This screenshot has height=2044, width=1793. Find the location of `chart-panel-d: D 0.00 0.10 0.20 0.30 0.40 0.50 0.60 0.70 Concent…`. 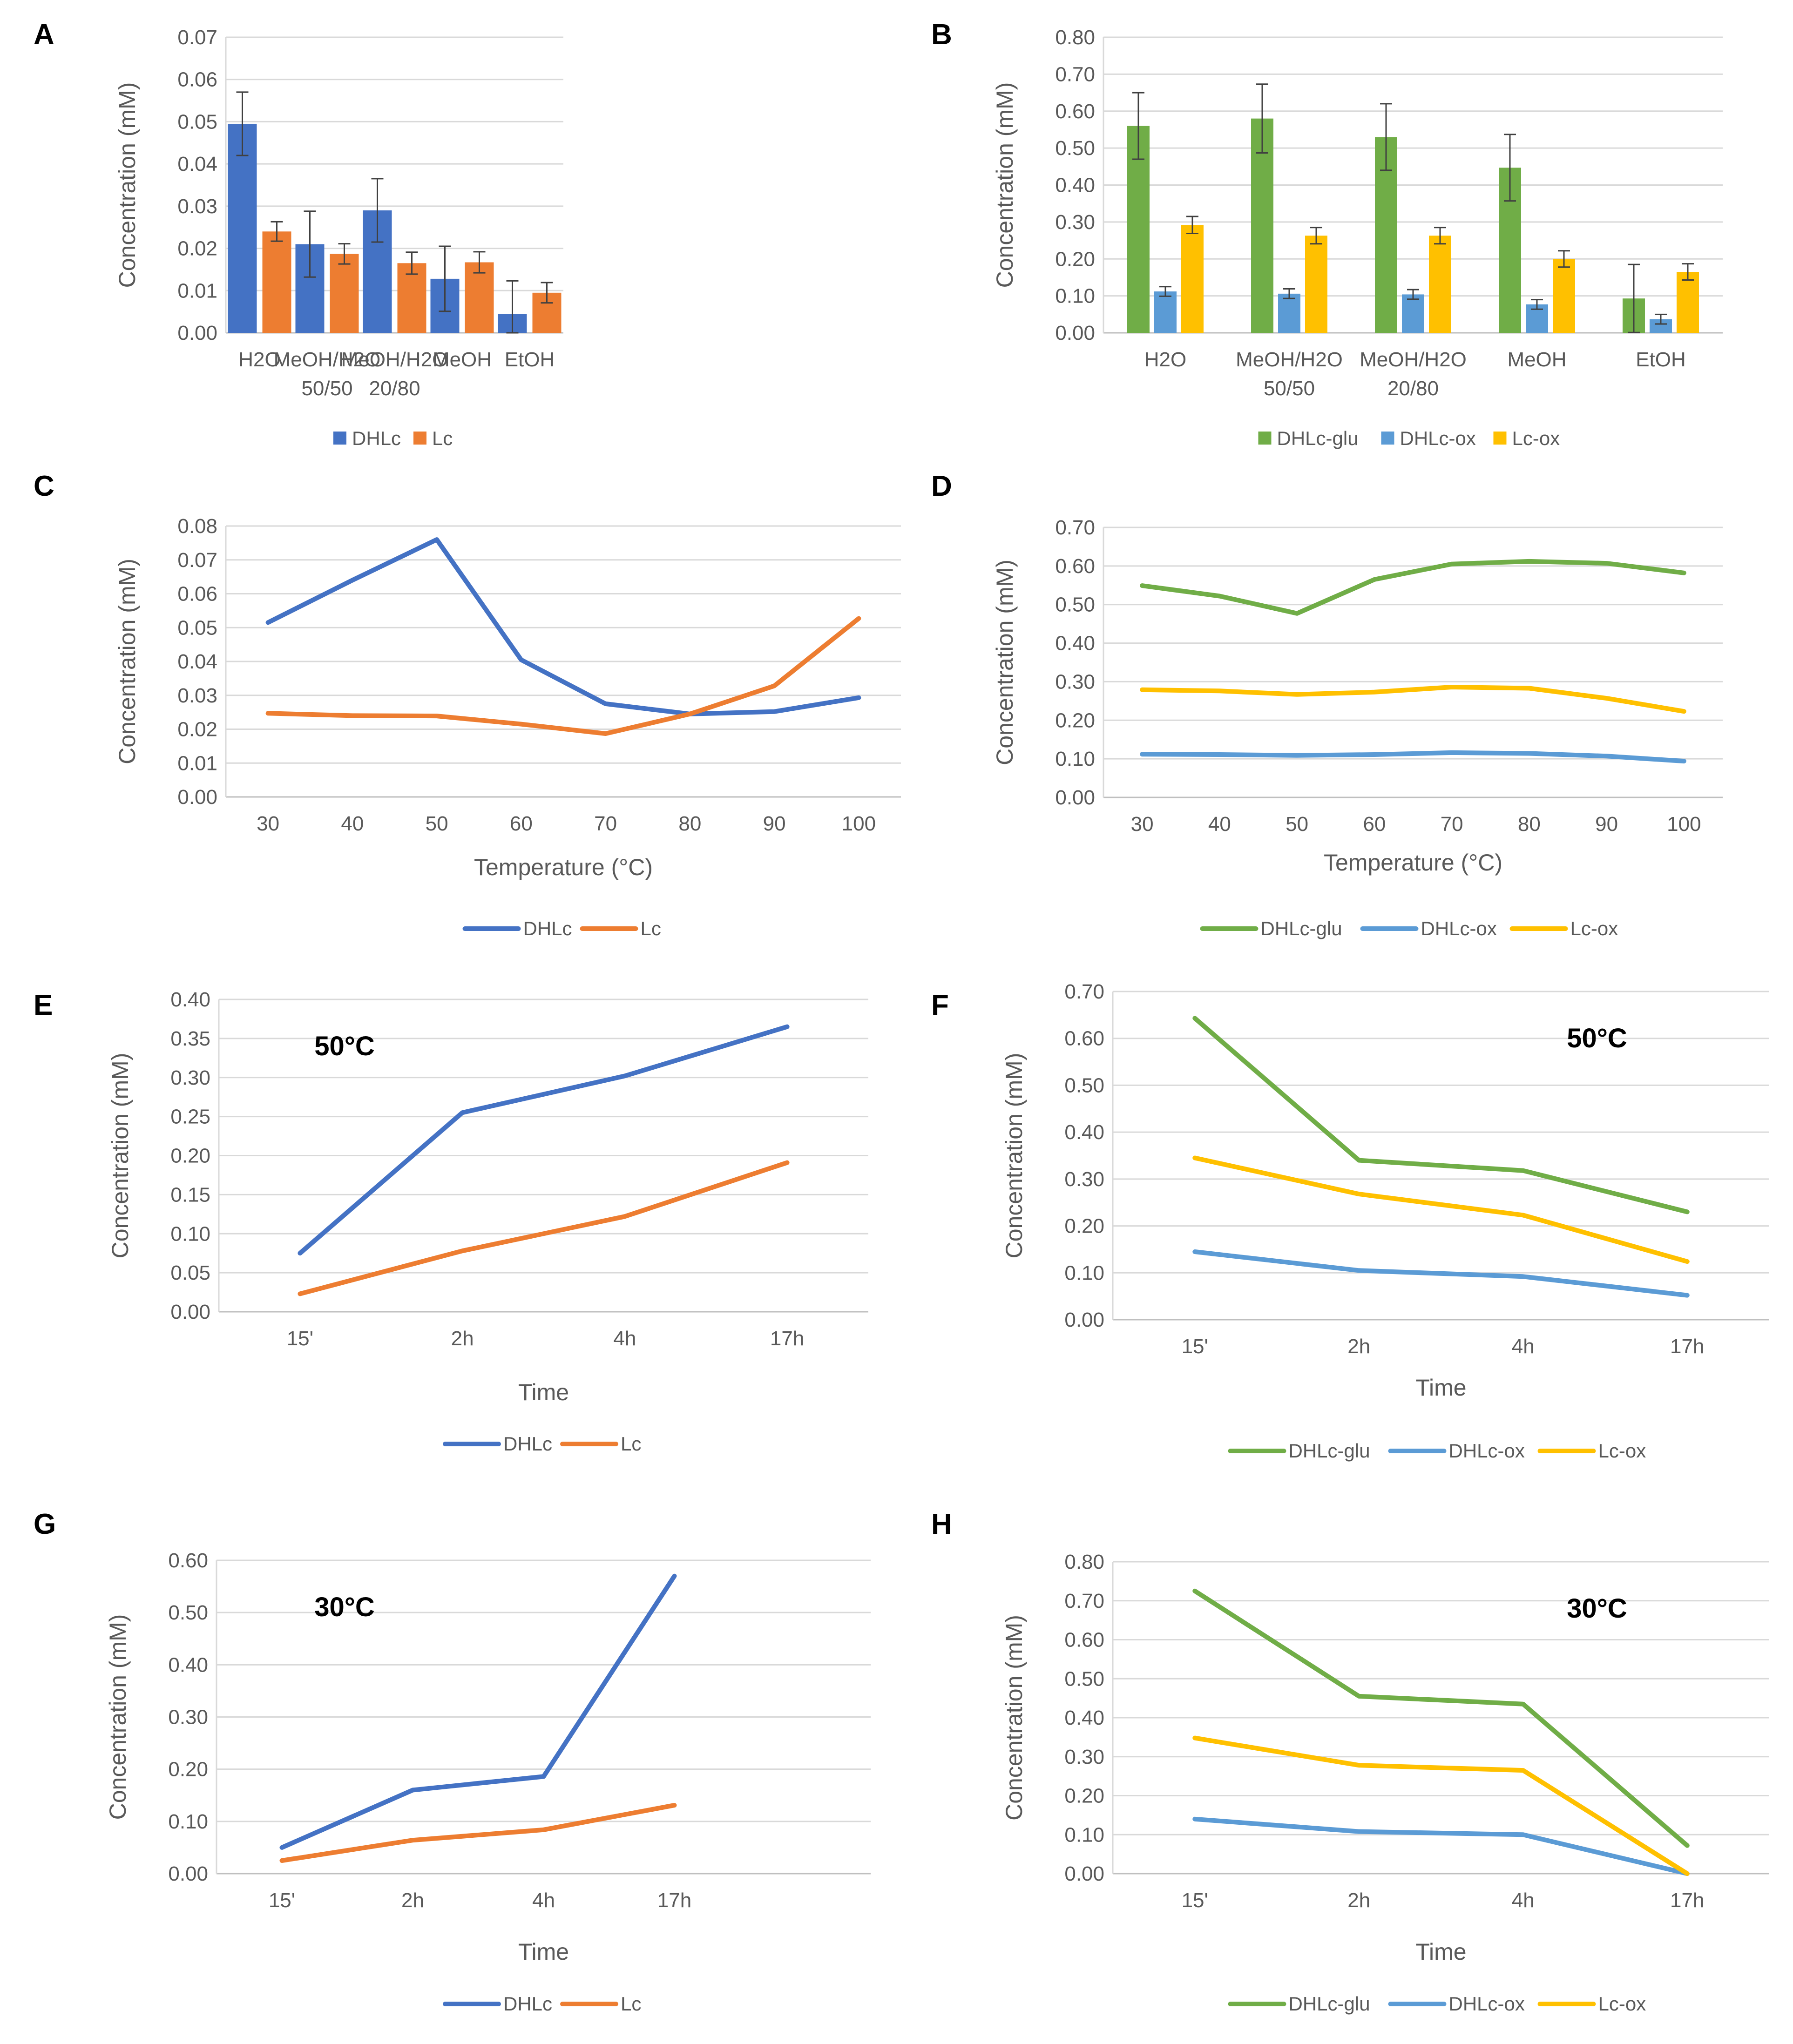

chart-panel-d: D 0.00 0.10 0.20 0.30 0.40 0.50 0.60 0.70 Concent… is located at coordinates (1327, 704).